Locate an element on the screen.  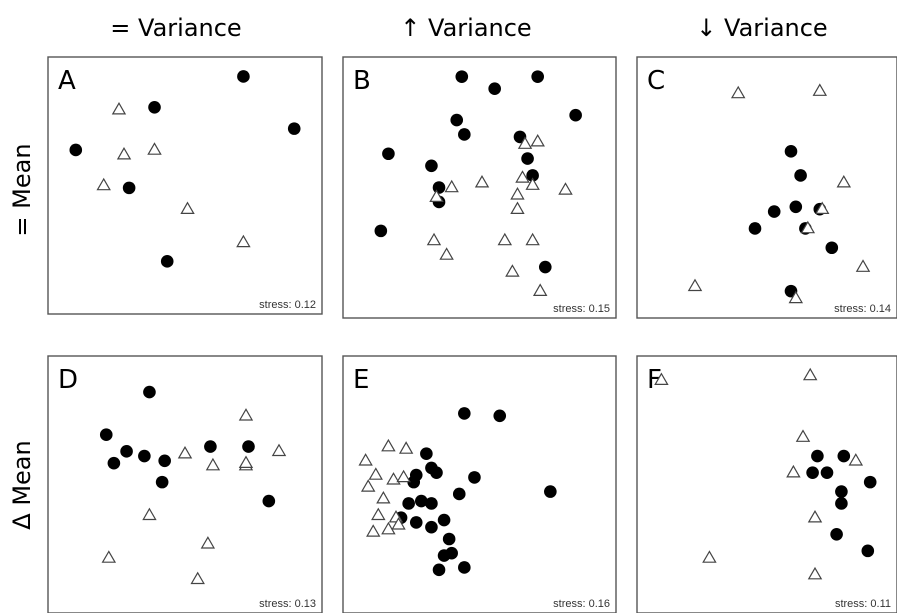
stress-label: stress: 0.15 is located at coordinates (581, 309).